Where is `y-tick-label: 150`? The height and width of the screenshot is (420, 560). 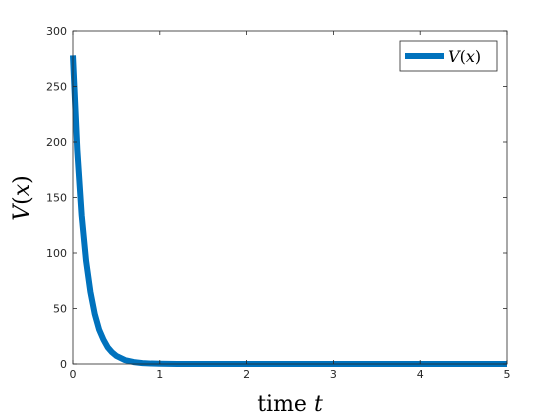
y-tick-label: 150 is located at coordinates (56, 198).